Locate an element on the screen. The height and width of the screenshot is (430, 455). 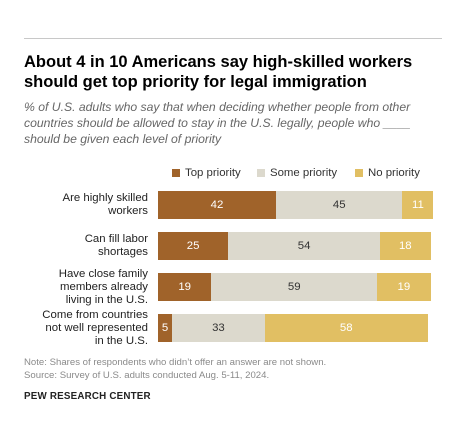
data-label: 59 is located at coordinates (294, 287).